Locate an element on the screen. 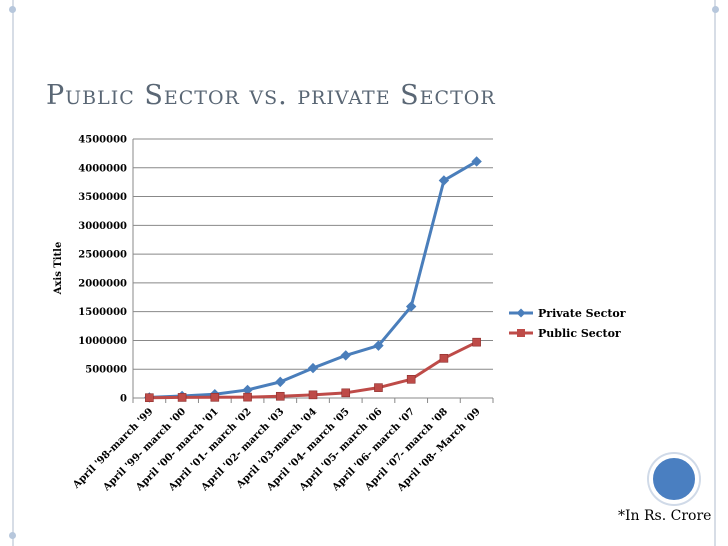 Image resolution: width=728 pixels, height=546 pixels. y-tick-label: 3000000 is located at coordinates (102, 226).